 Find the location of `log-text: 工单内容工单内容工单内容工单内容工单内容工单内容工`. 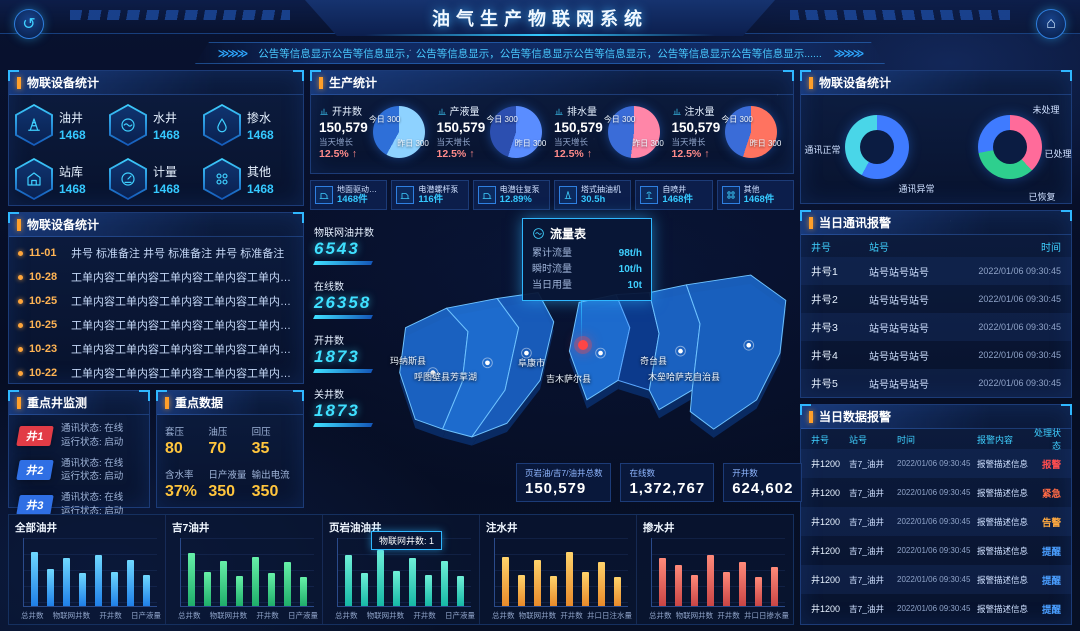

log-text: 工单内容工单内容工单内容工单内容工单内容工单内容工 is located at coordinates (182, 326).